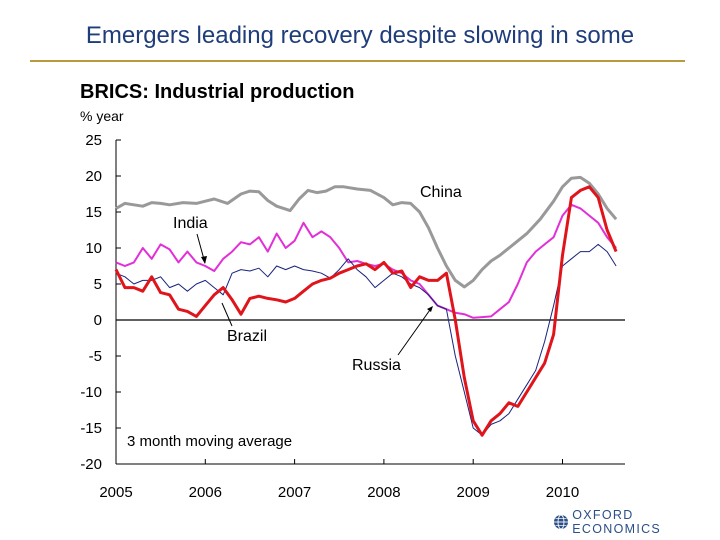  What do you see at coordinates (115, 492) in the screenshot?
I see `x-tick-label: 2005` at bounding box center [115, 492].